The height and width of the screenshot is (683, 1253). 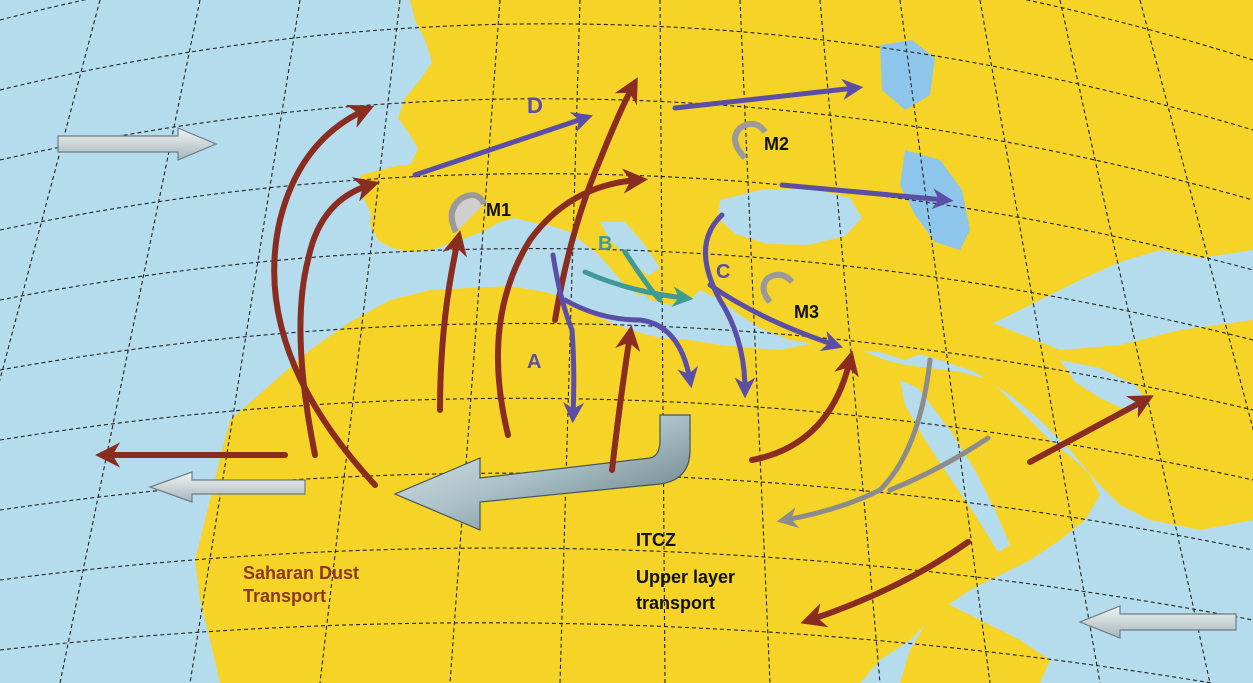 I want to click on landmass-italy, so click(x=605, y=252).